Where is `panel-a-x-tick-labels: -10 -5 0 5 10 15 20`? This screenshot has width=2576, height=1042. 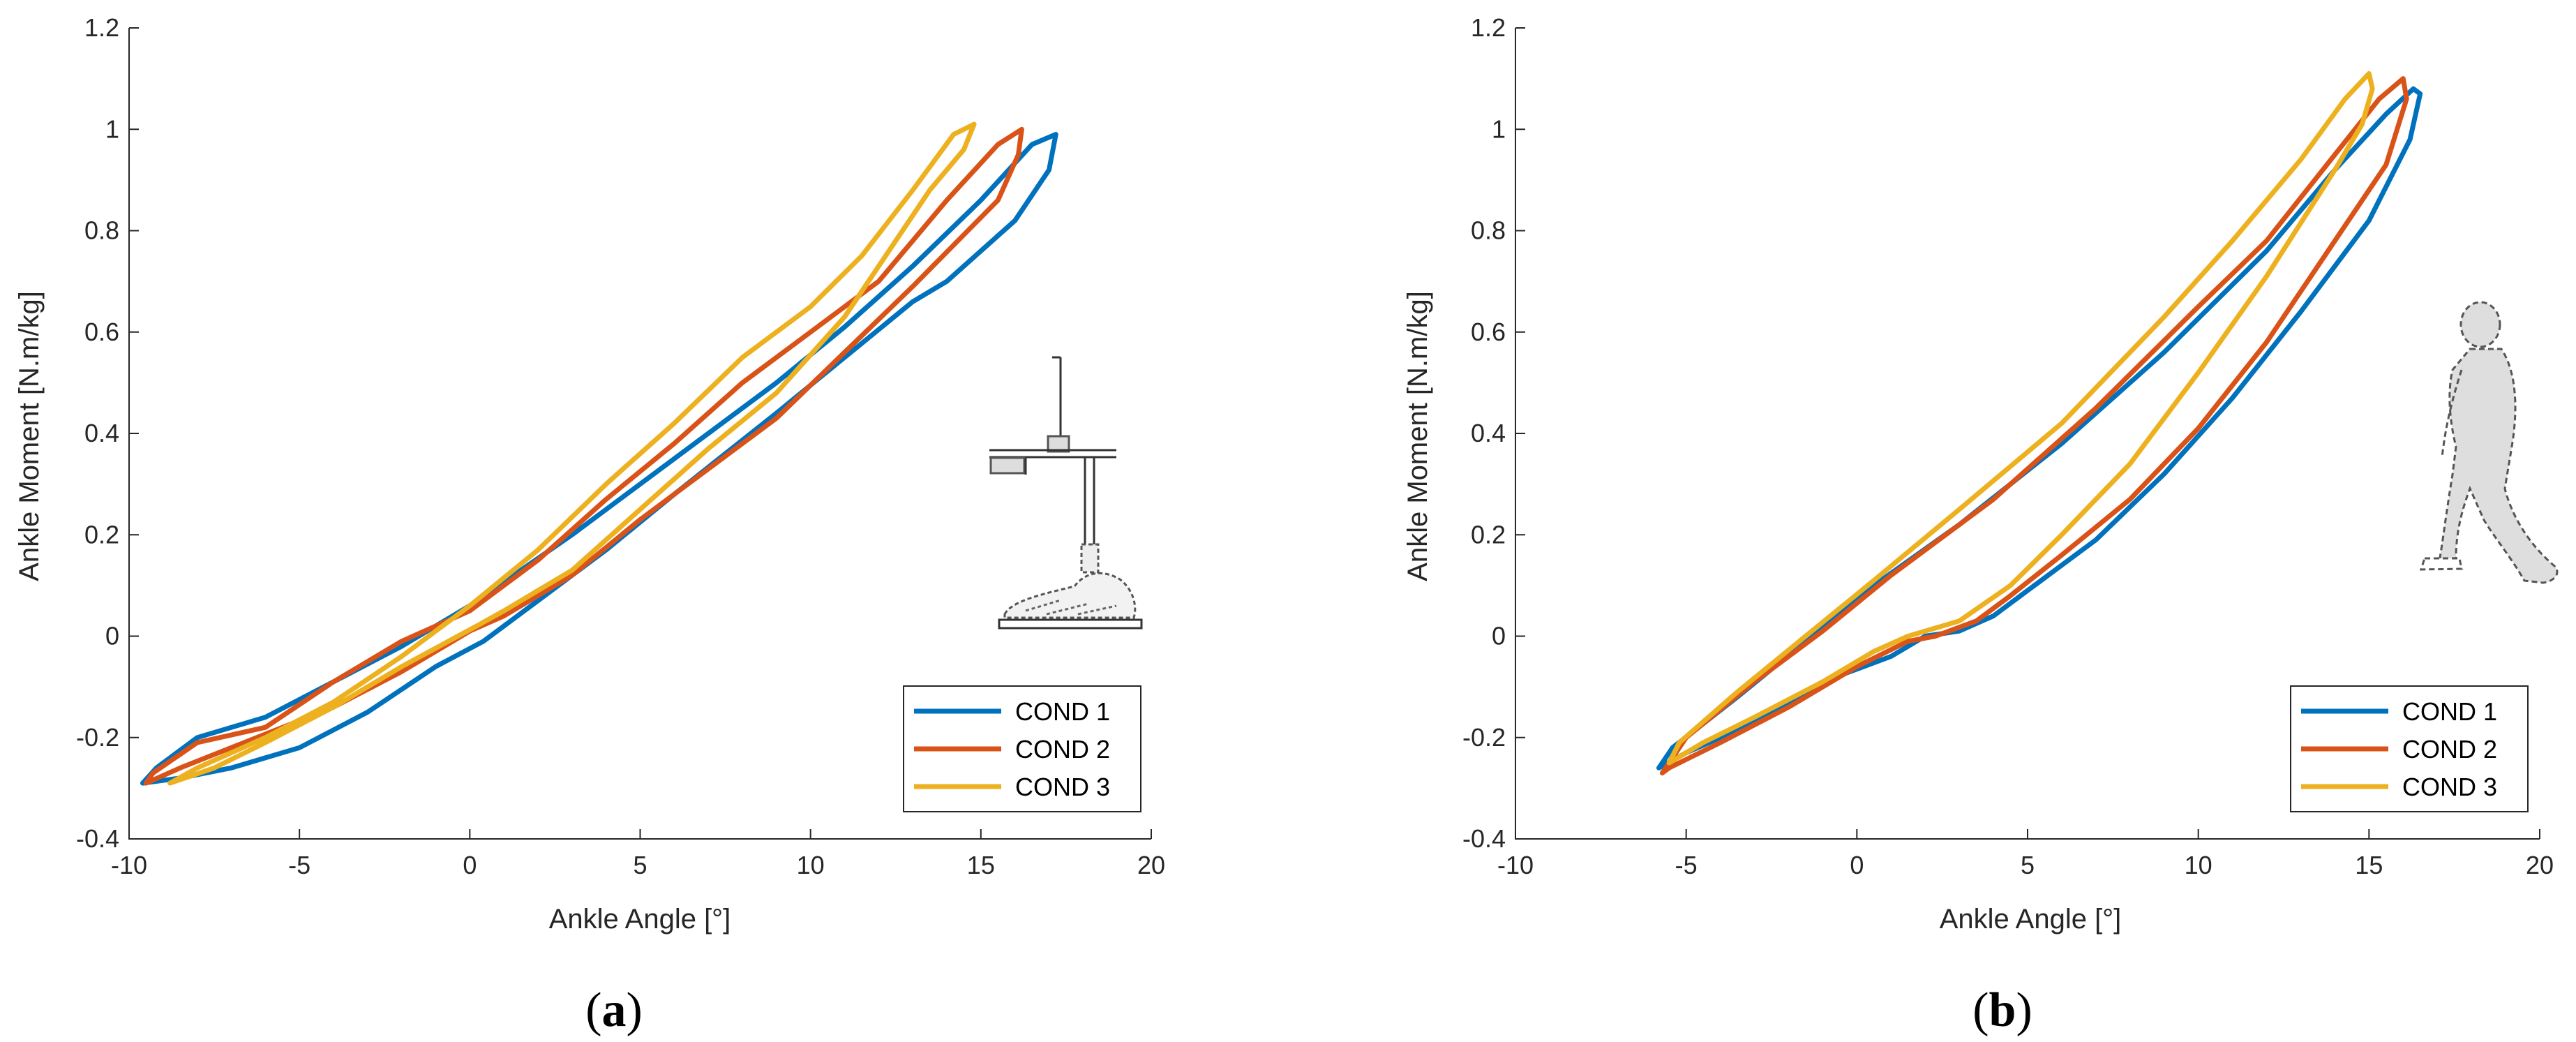 panel-a-x-tick-labels: -10 -5 0 5 10 15 20 is located at coordinates (638, 865).